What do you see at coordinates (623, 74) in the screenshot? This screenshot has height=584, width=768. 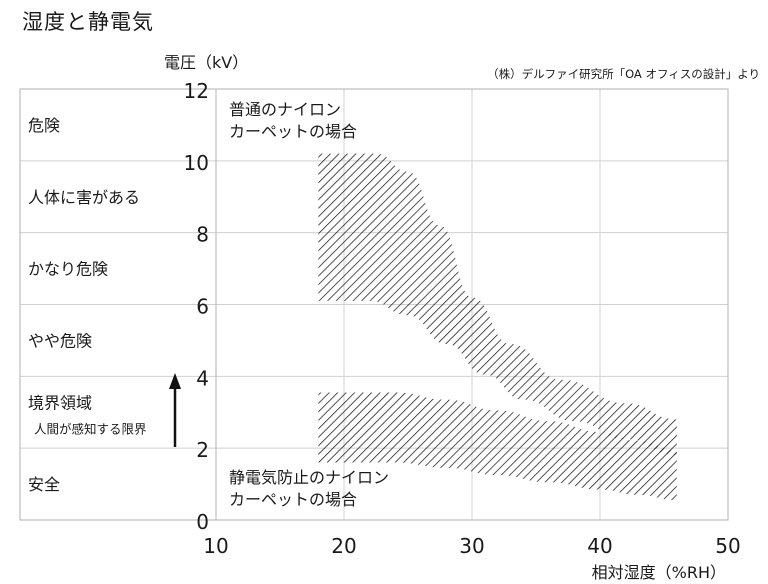 I see `source-note: （株）デルファイ研究所「OA オフィスの設計」より` at bounding box center [623, 74].